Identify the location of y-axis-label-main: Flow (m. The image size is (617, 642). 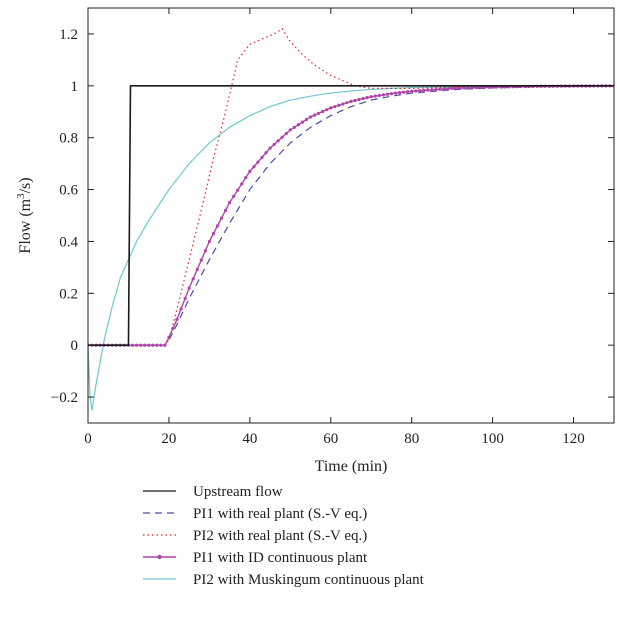
(25, 225).